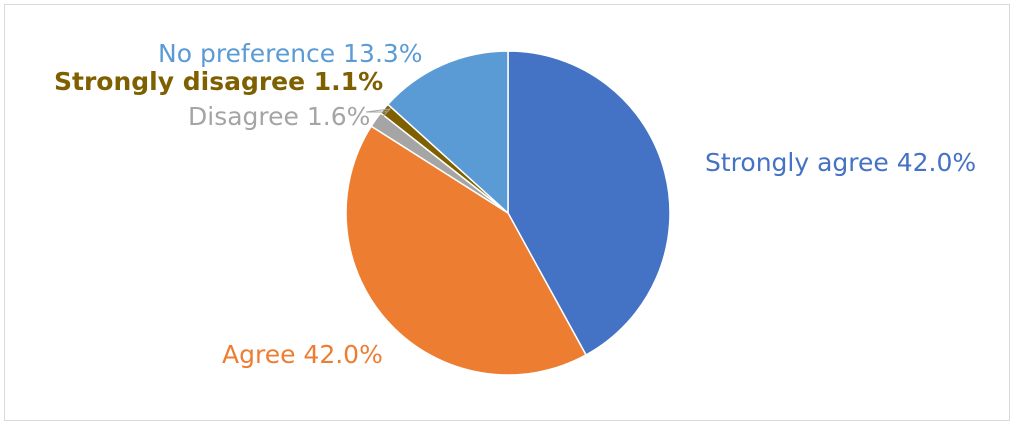  What do you see at coordinates (376, 111) in the screenshot?
I see `leader-line-strongly-disagree` at bounding box center [376, 111].